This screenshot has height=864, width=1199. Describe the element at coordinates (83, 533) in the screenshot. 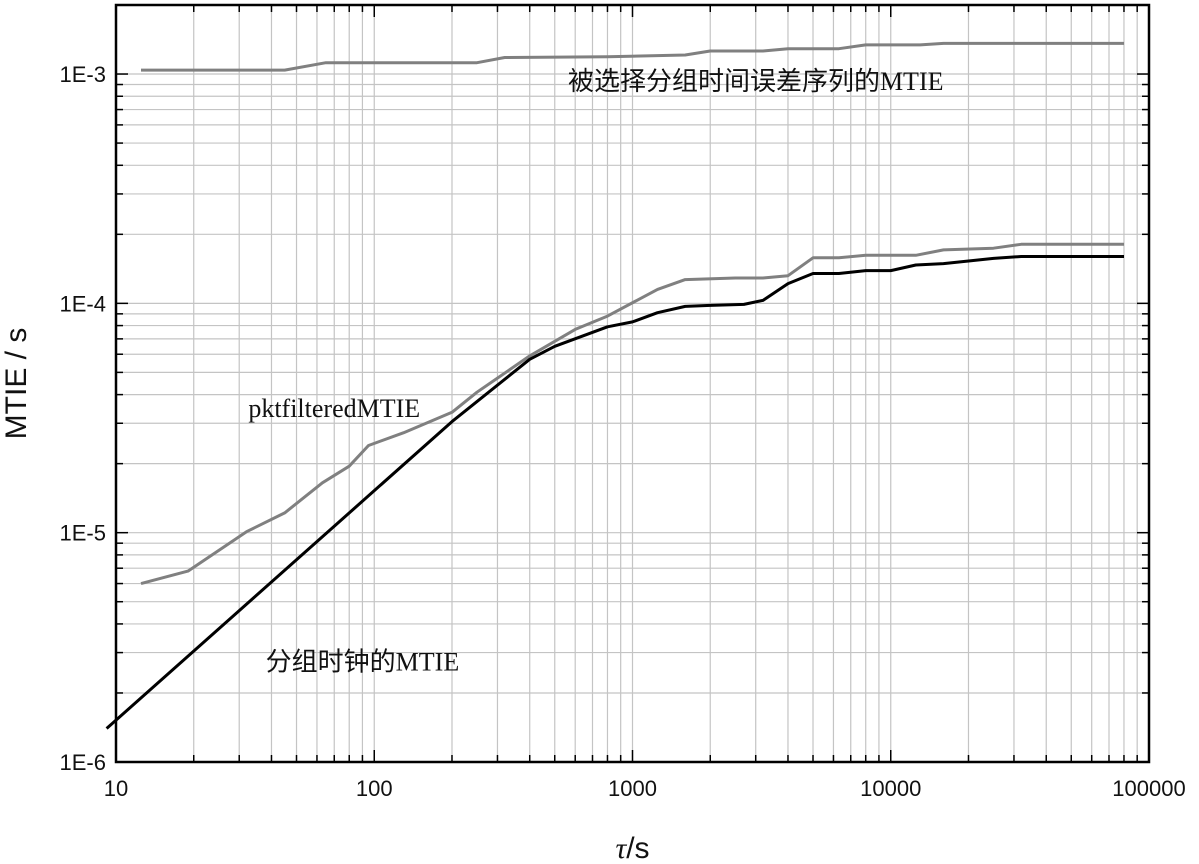

I see `y-tick-label: 1E-5` at that location.